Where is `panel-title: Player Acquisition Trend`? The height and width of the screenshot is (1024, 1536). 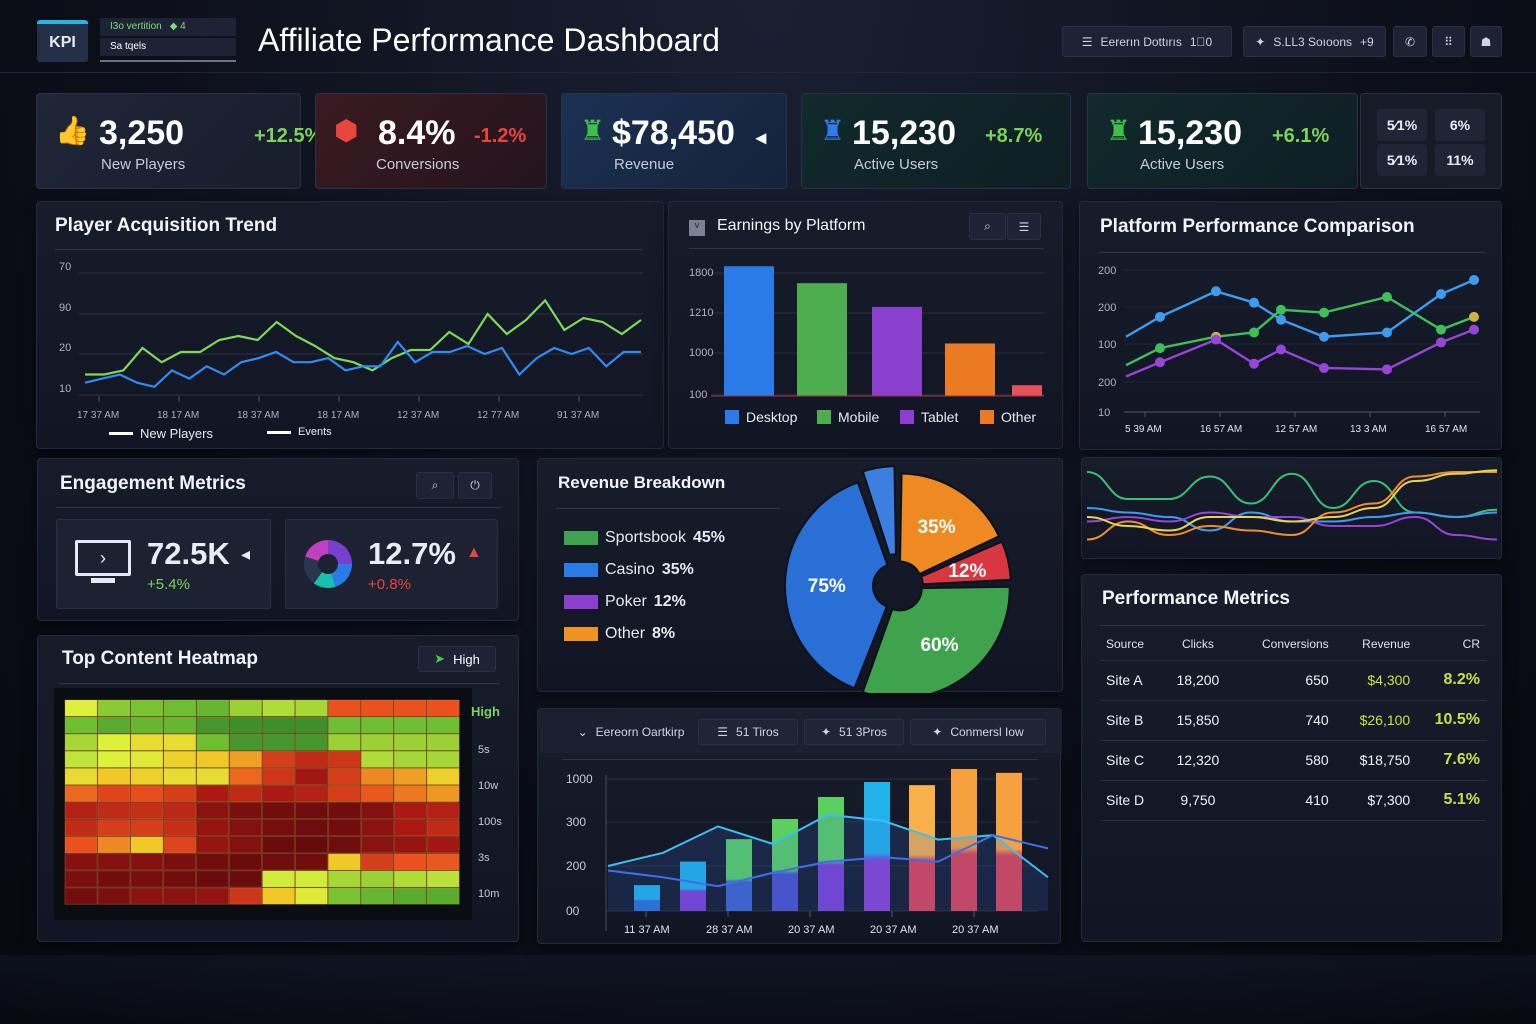 panel-title: Player Acquisition Trend is located at coordinates (166, 225).